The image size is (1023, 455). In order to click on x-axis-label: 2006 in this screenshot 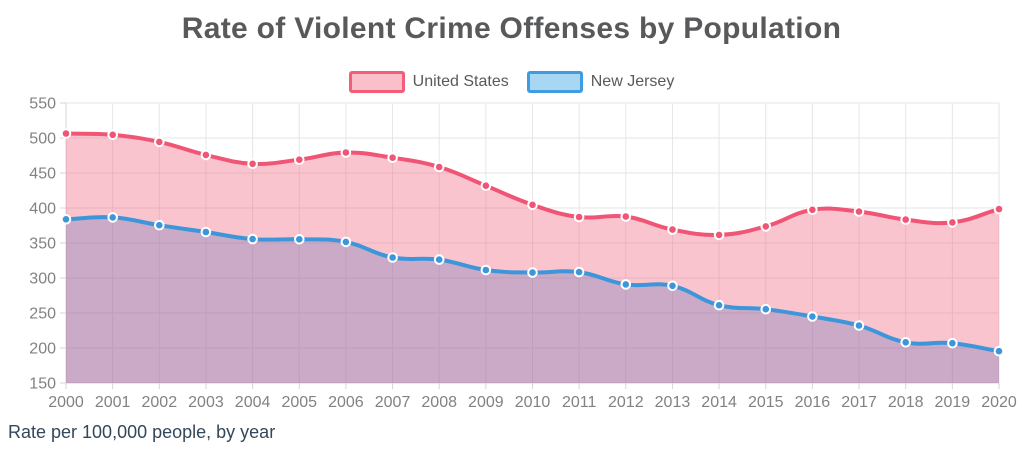, I will do `click(346, 402)`.